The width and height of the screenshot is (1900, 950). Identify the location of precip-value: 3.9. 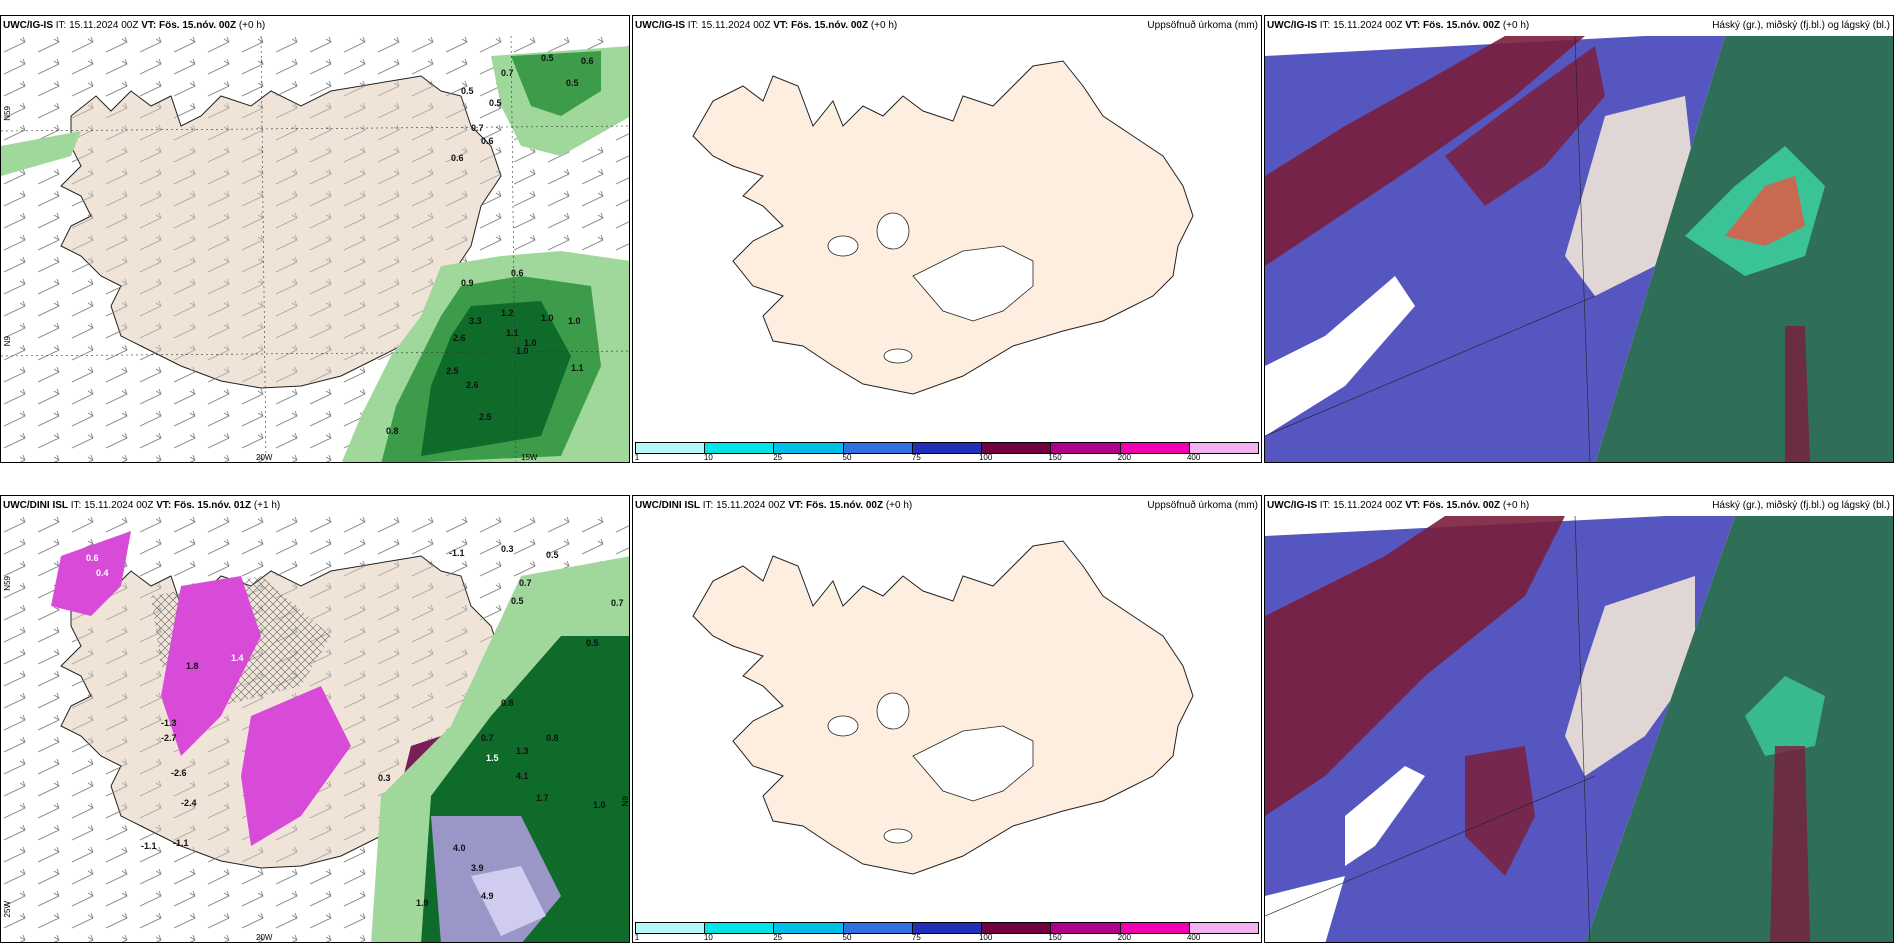
(477, 868).